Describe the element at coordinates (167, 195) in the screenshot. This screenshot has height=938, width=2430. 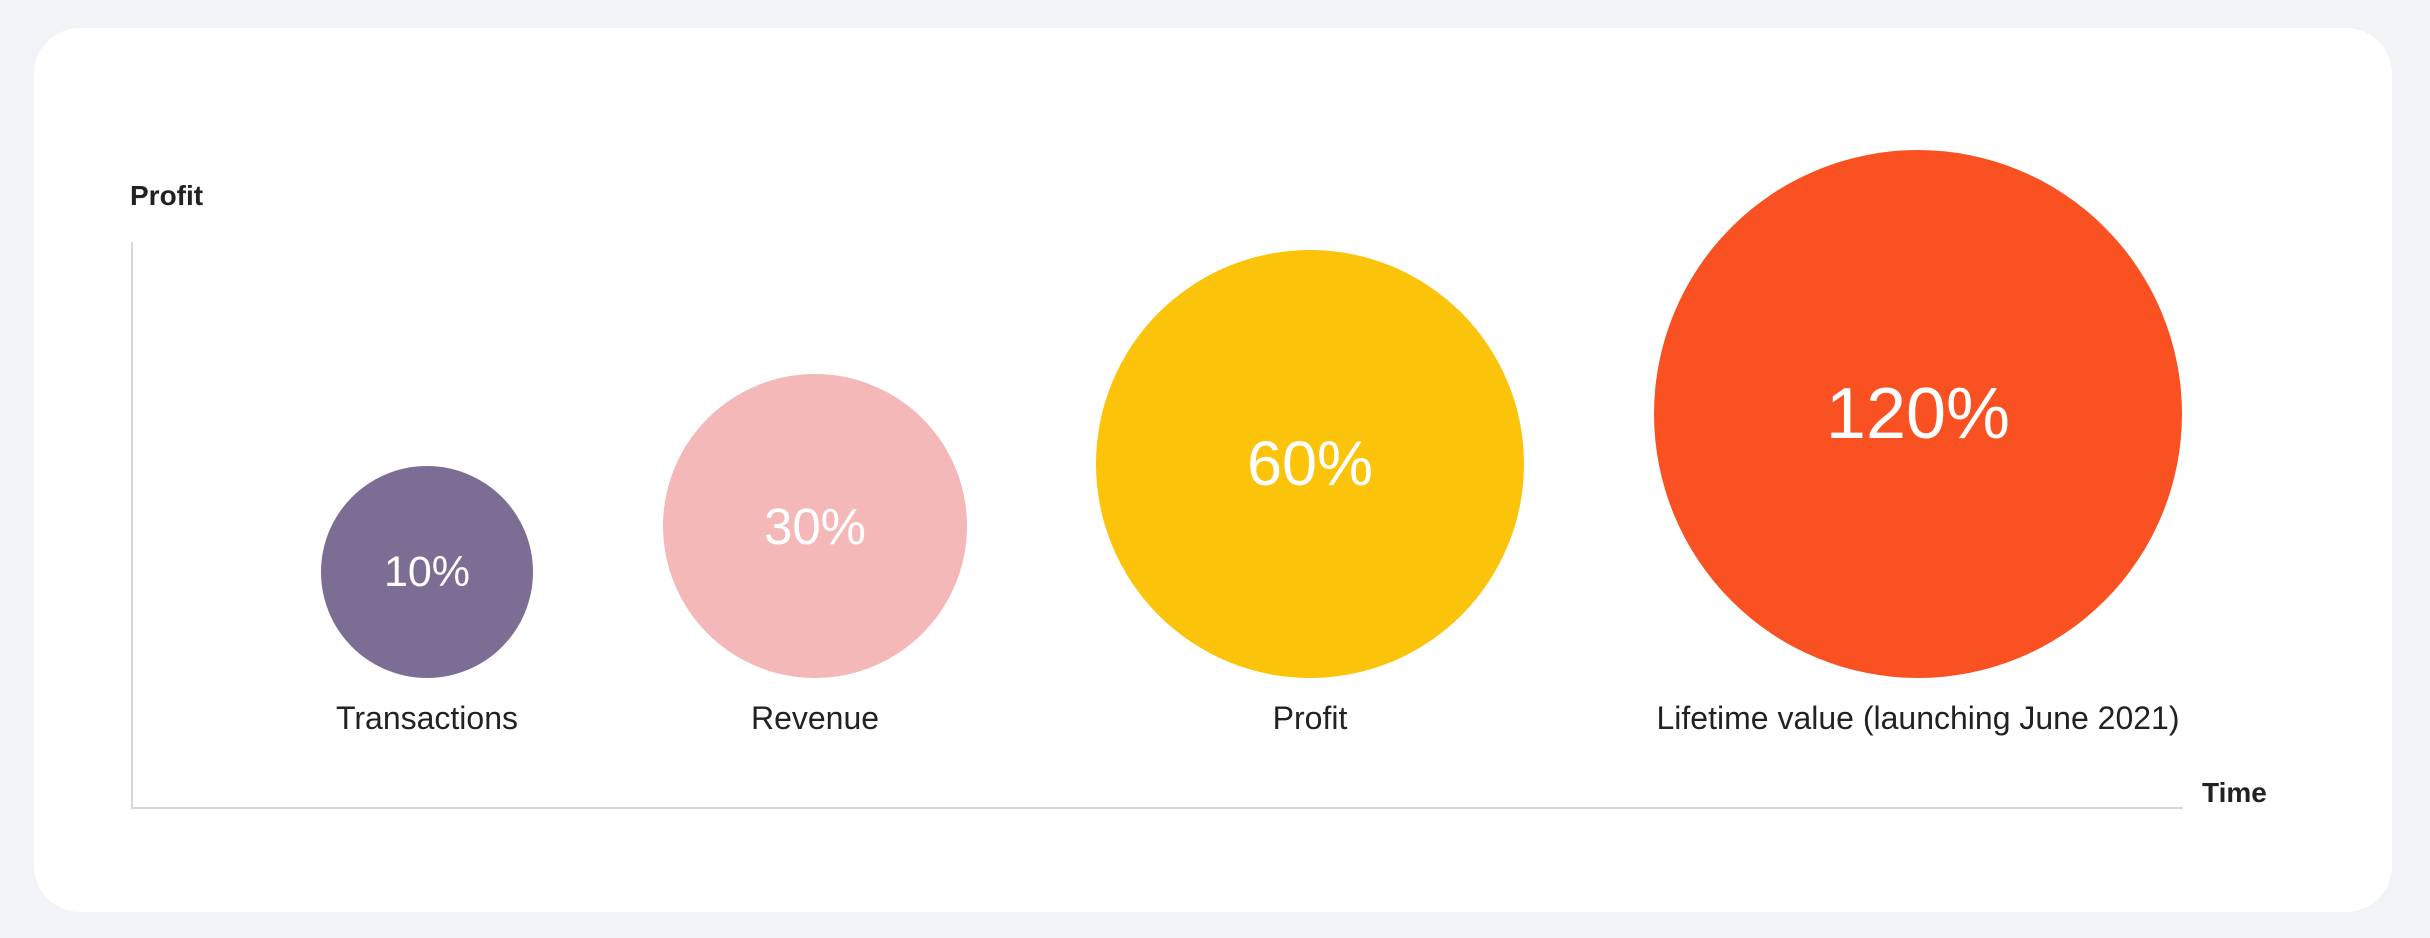
I see `y-axis-label: Profit` at that location.